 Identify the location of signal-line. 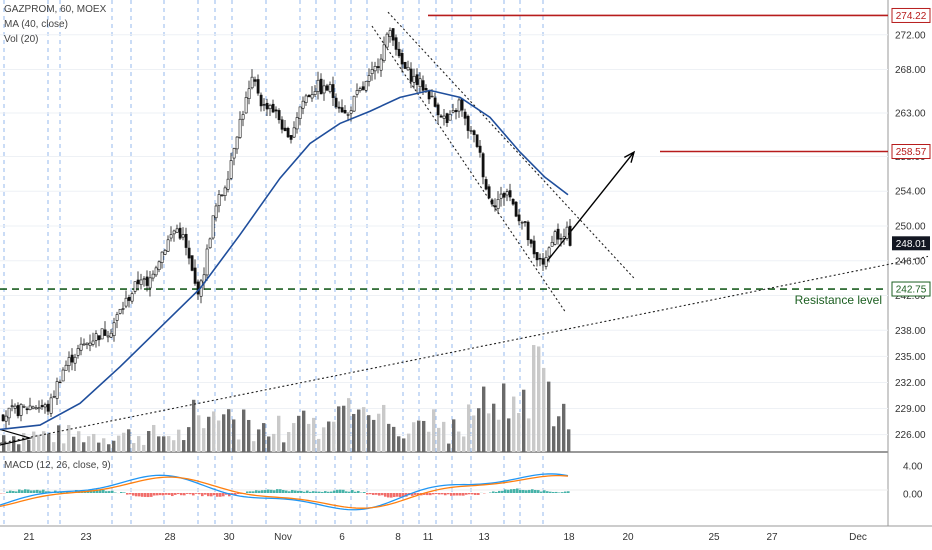
(284, 491).